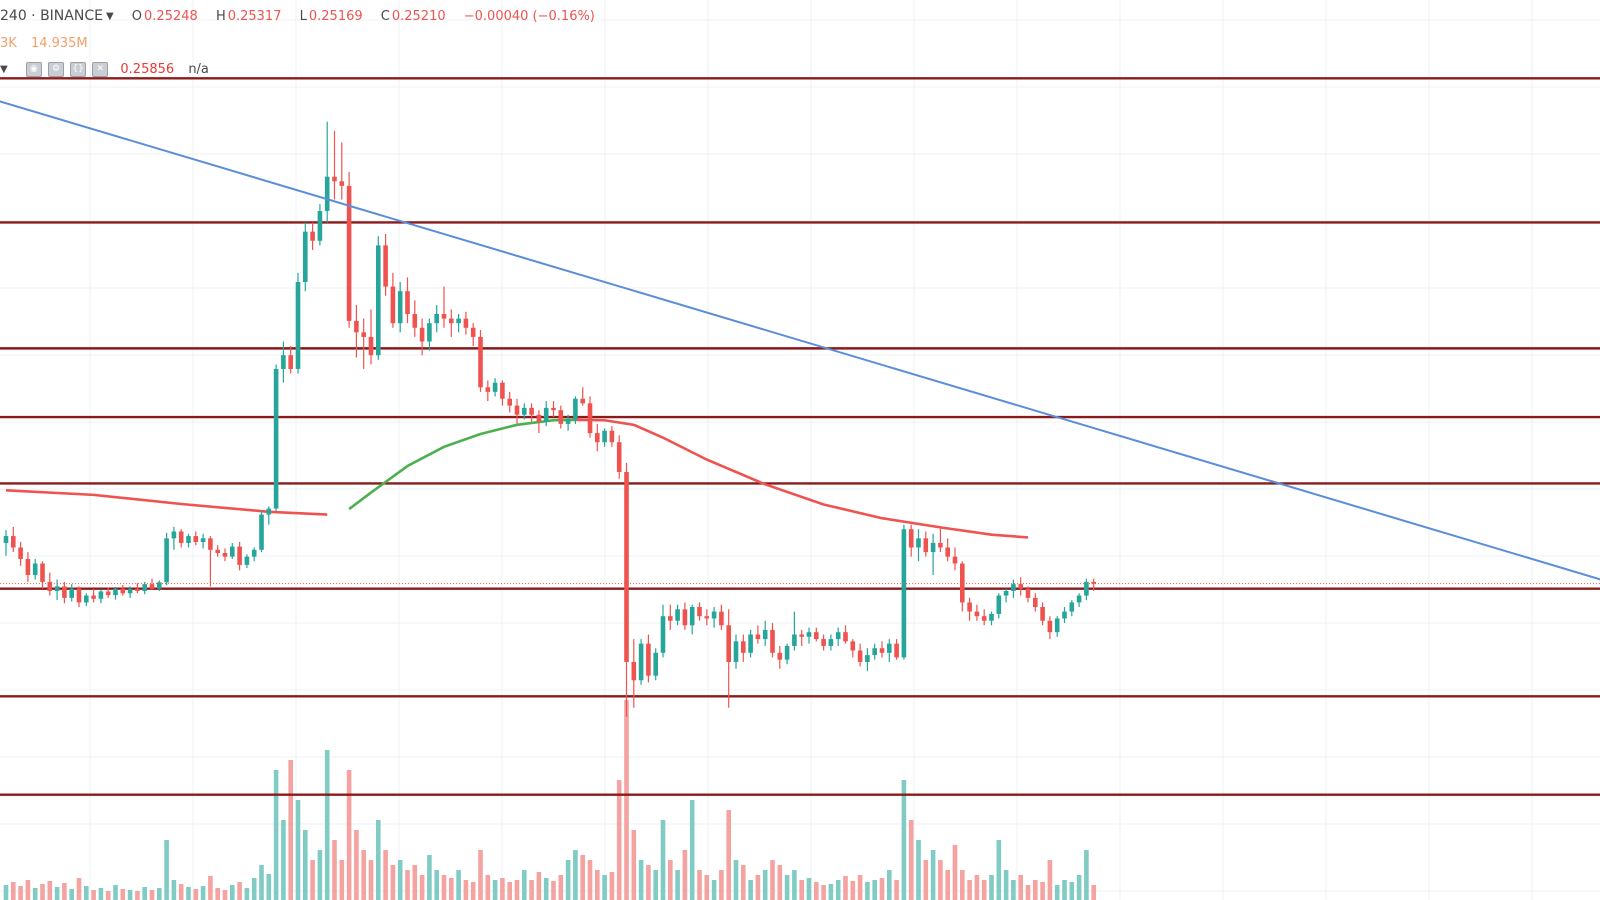 The width and height of the screenshot is (1600, 900). What do you see at coordinates (51, 16) in the screenshot?
I see `symbol-label: 240 · BINANCE` at bounding box center [51, 16].